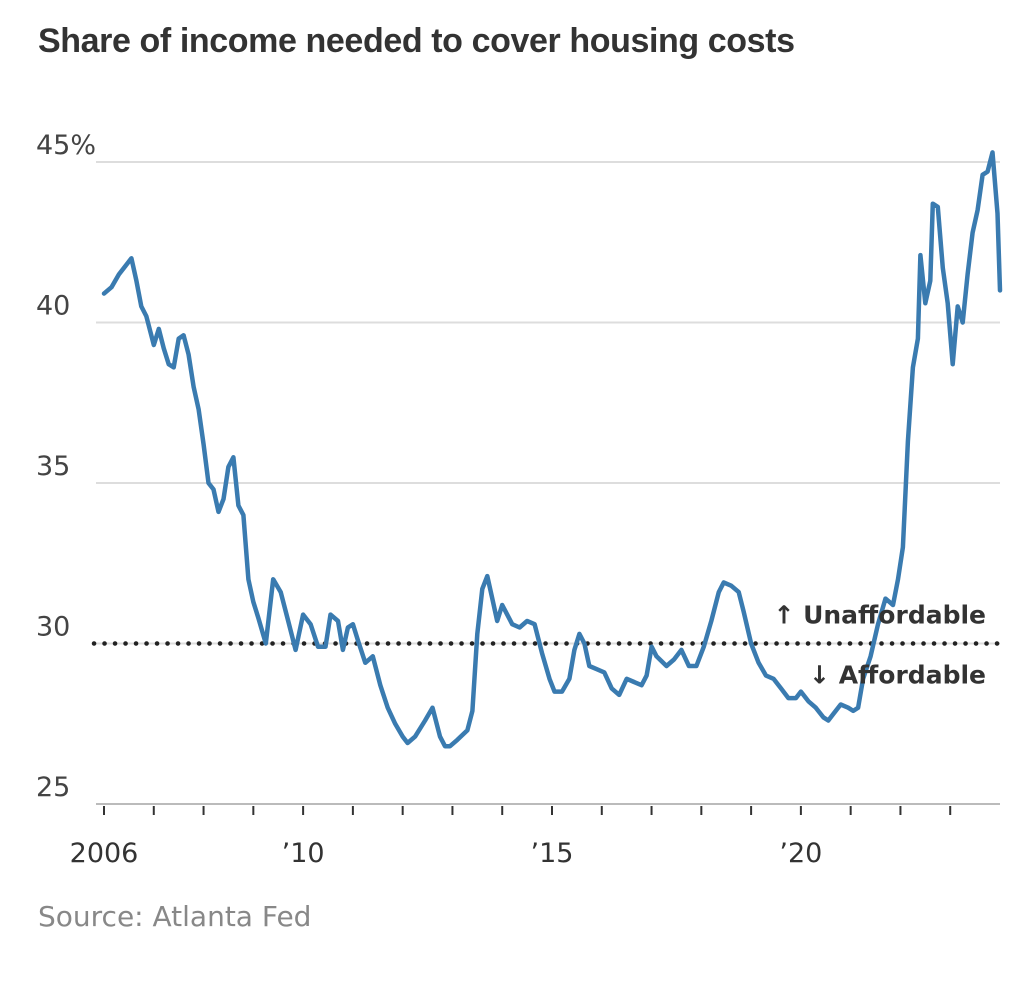 This screenshot has height=986, width=1024. What do you see at coordinates (104, 853) in the screenshot?
I see `x-tick-label-2006: 2006` at bounding box center [104, 853].